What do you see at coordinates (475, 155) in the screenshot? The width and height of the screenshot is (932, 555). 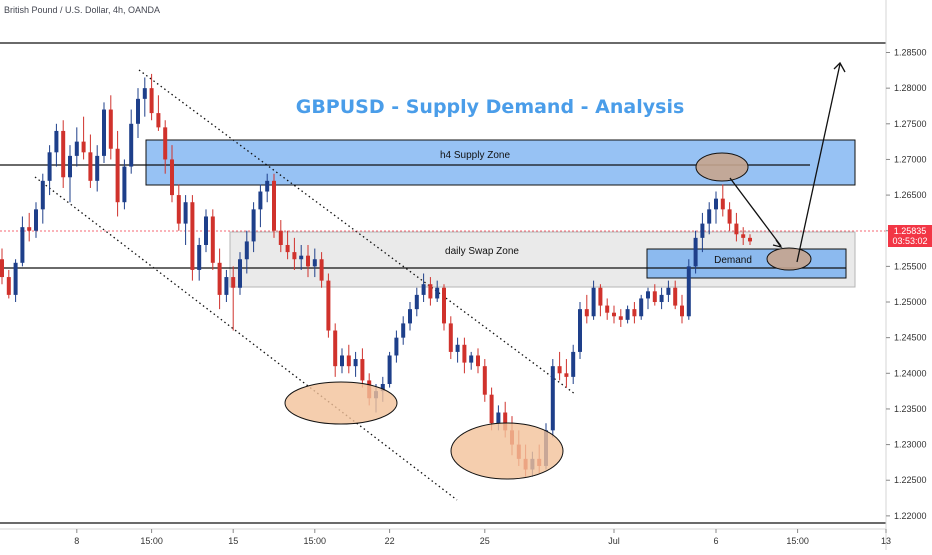 I see `supply-zone-label: h4 Supply Zone` at bounding box center [475, 155].